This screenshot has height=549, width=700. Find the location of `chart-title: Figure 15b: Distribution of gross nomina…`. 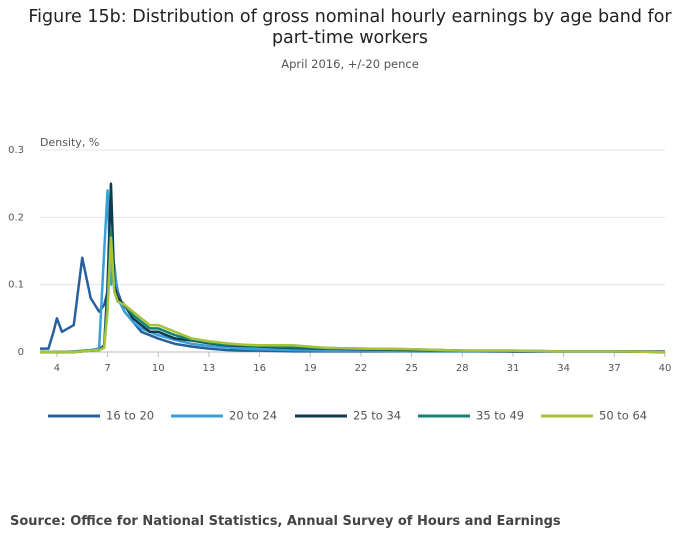

chart-title: Figure 15b: Distribution of gross nomina… is located at coordinates (350, 27).